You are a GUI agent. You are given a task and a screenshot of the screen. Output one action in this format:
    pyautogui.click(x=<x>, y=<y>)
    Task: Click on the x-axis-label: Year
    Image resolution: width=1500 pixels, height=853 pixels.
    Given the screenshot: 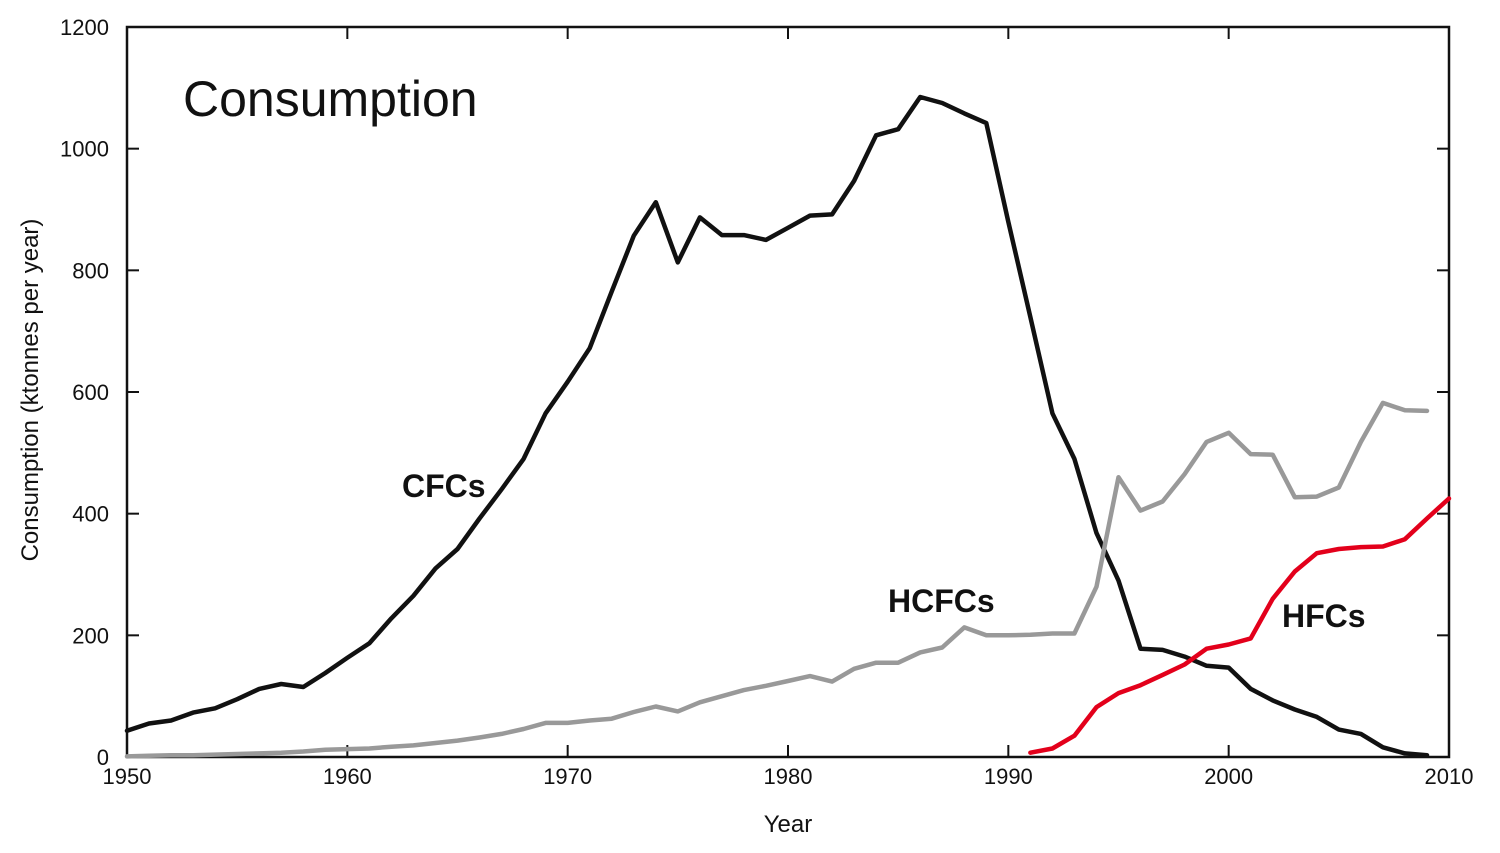 What is the action you would take?
    pyautogui.click(x=788, y=824)
    